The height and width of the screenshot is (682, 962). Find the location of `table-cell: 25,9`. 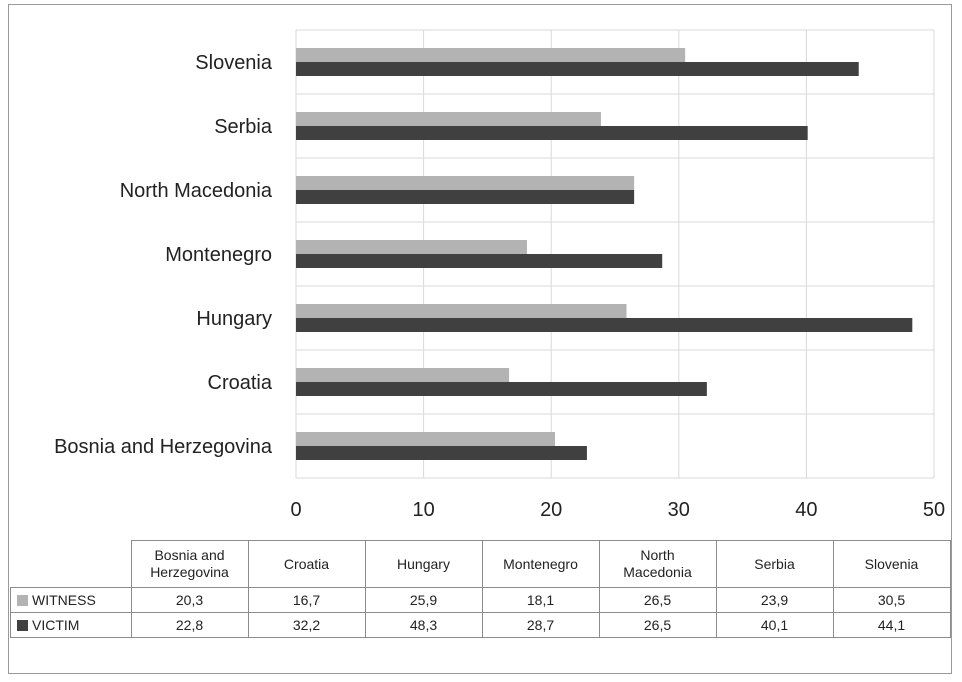

table-cell: 25,9 is located at coordinates (423, 600).